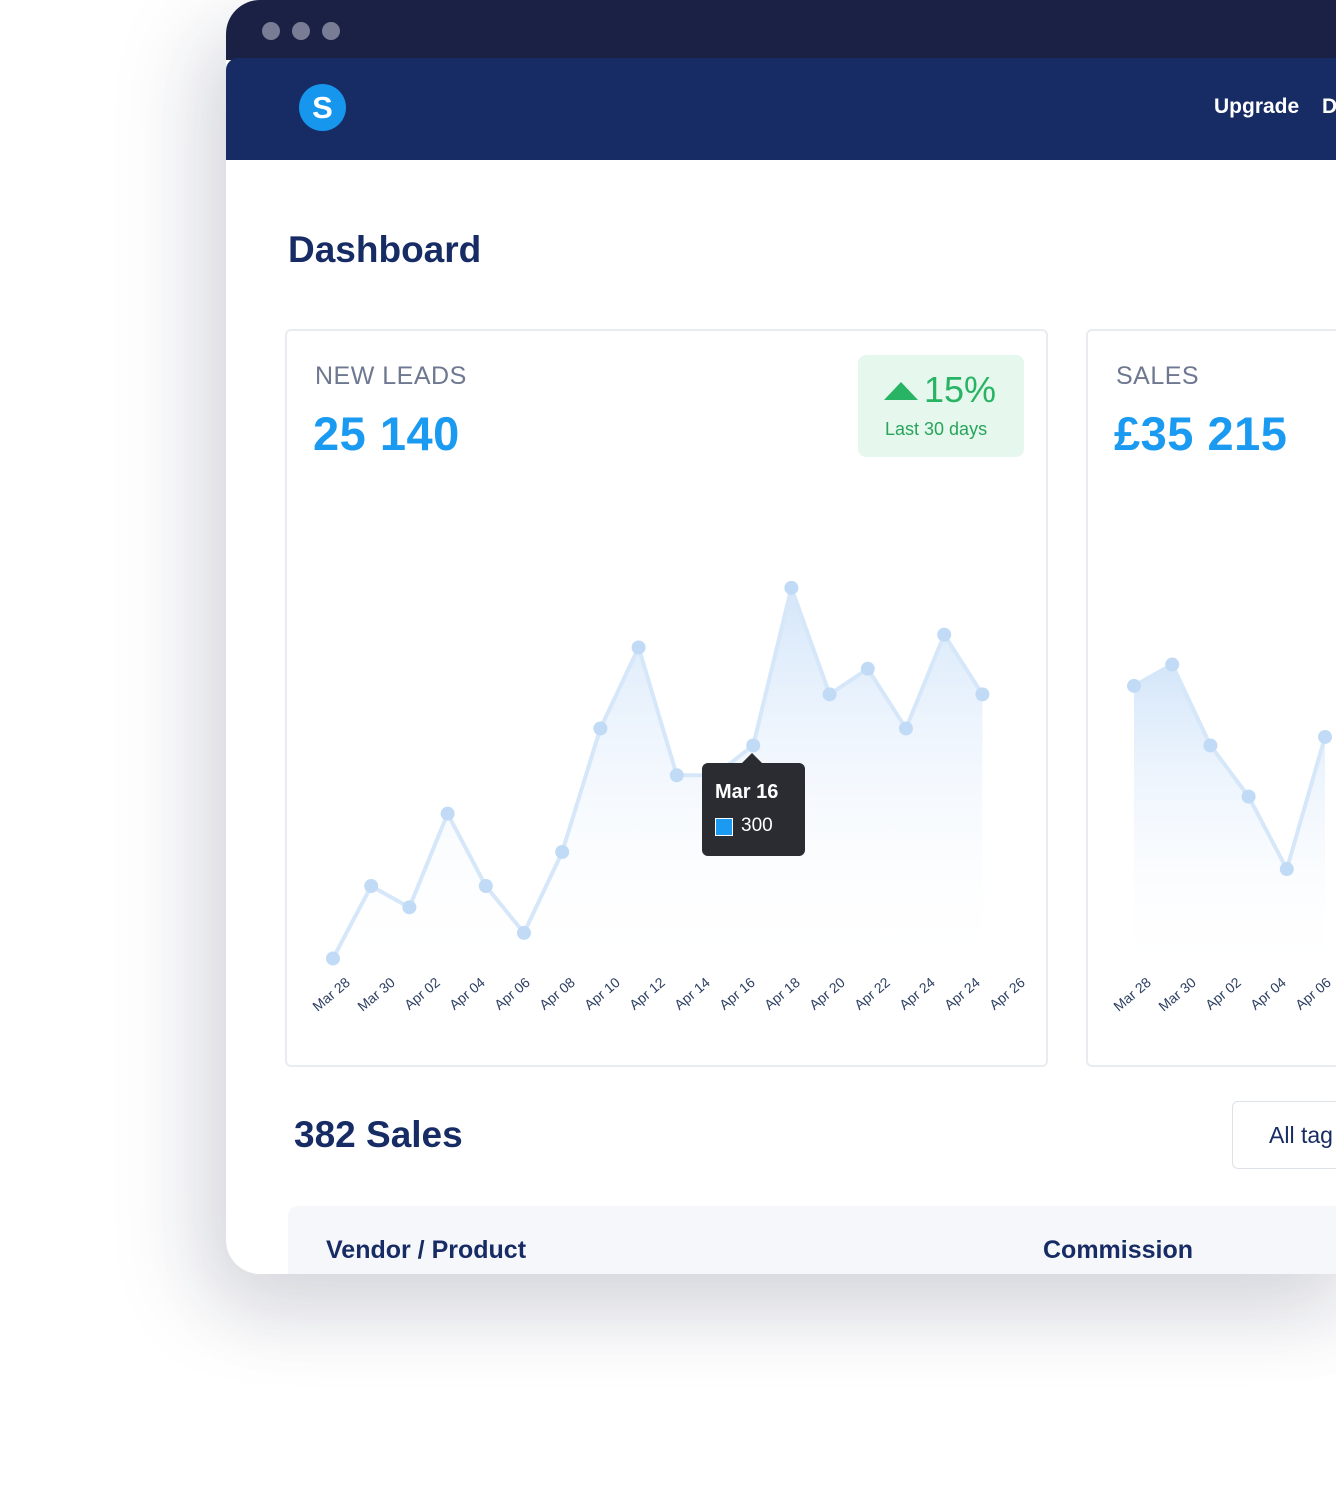 The width and height of the screenshot is (1336, 1500). Describe the element at coordinates (1007, 993) in the screenshot. I see `x-tick-label: Apr 26` at that location.